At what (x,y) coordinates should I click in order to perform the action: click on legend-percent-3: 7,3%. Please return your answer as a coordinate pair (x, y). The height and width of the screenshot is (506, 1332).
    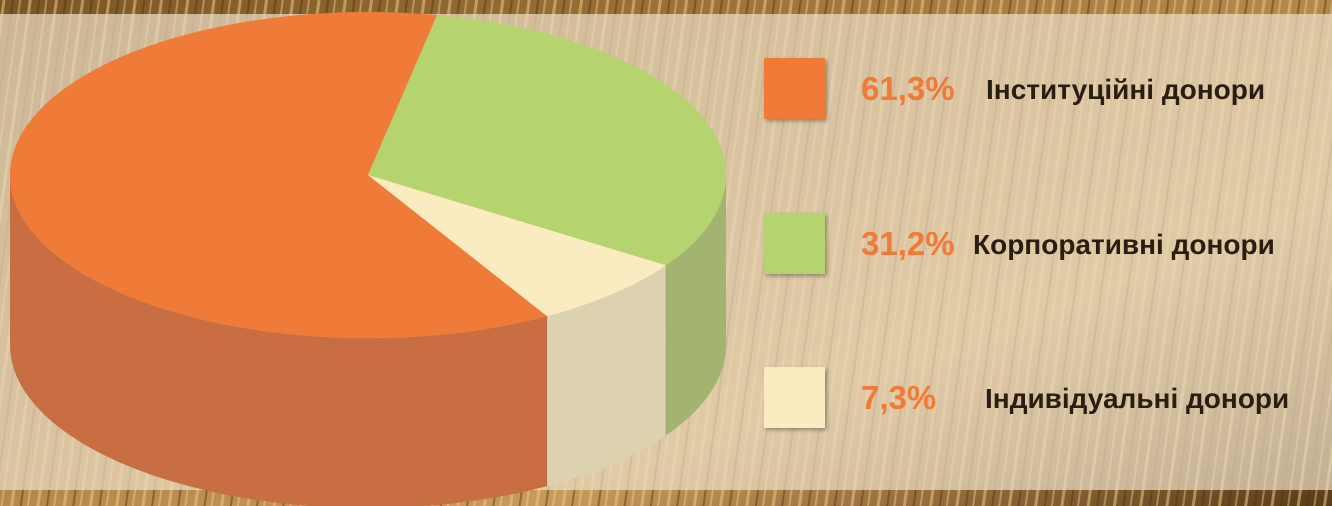
    Looking at the image, I should click on (898, 397).